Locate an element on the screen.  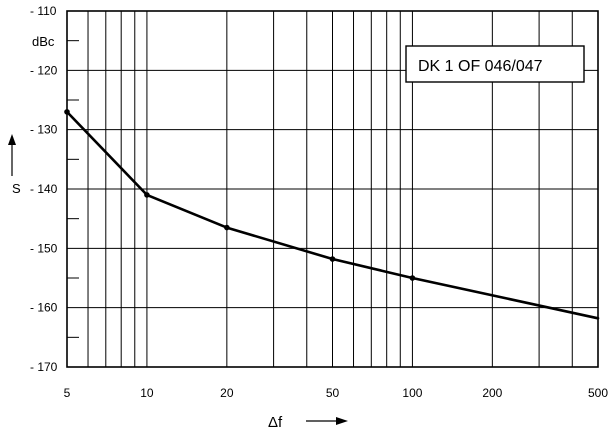
y-axis-arrow-head is located at coordinates (12, 139).